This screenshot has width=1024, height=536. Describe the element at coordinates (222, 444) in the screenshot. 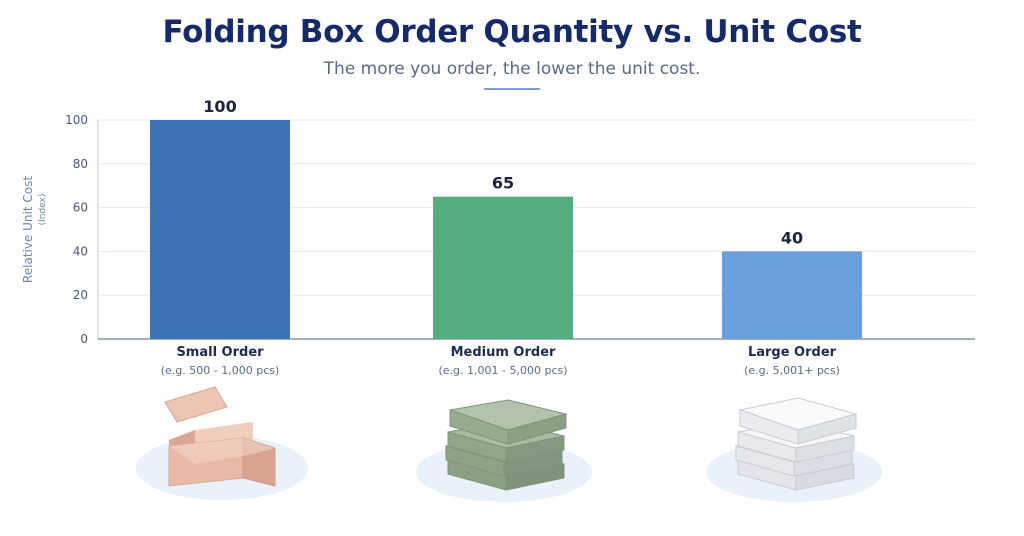

I see `open-kraft-box-icon` at that location.